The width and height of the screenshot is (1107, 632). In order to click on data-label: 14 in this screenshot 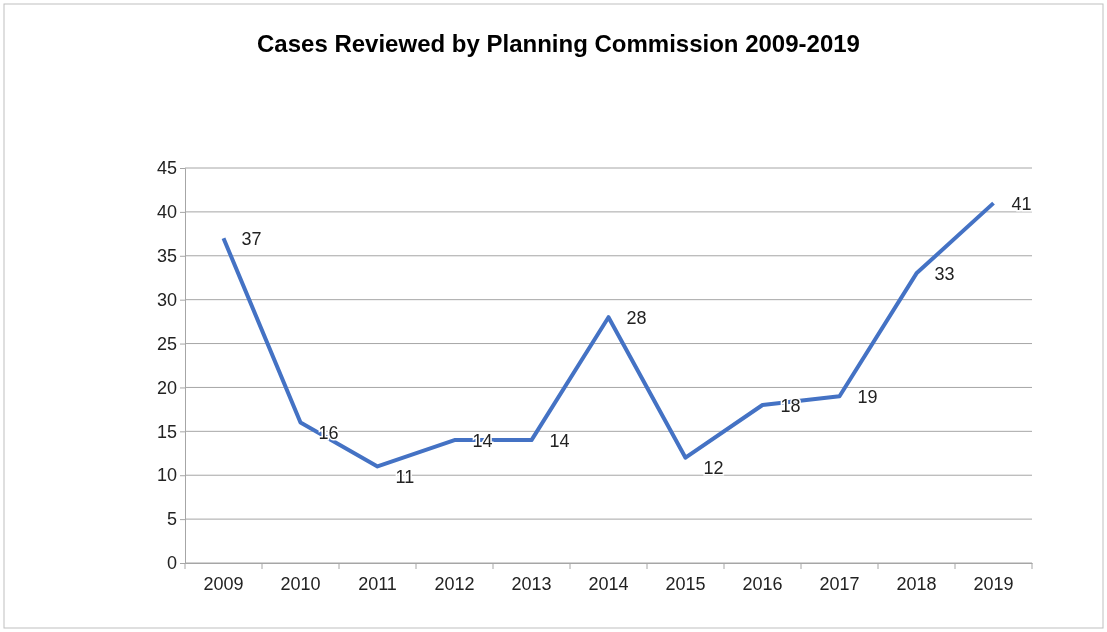, I will do `click(559, 440)`.